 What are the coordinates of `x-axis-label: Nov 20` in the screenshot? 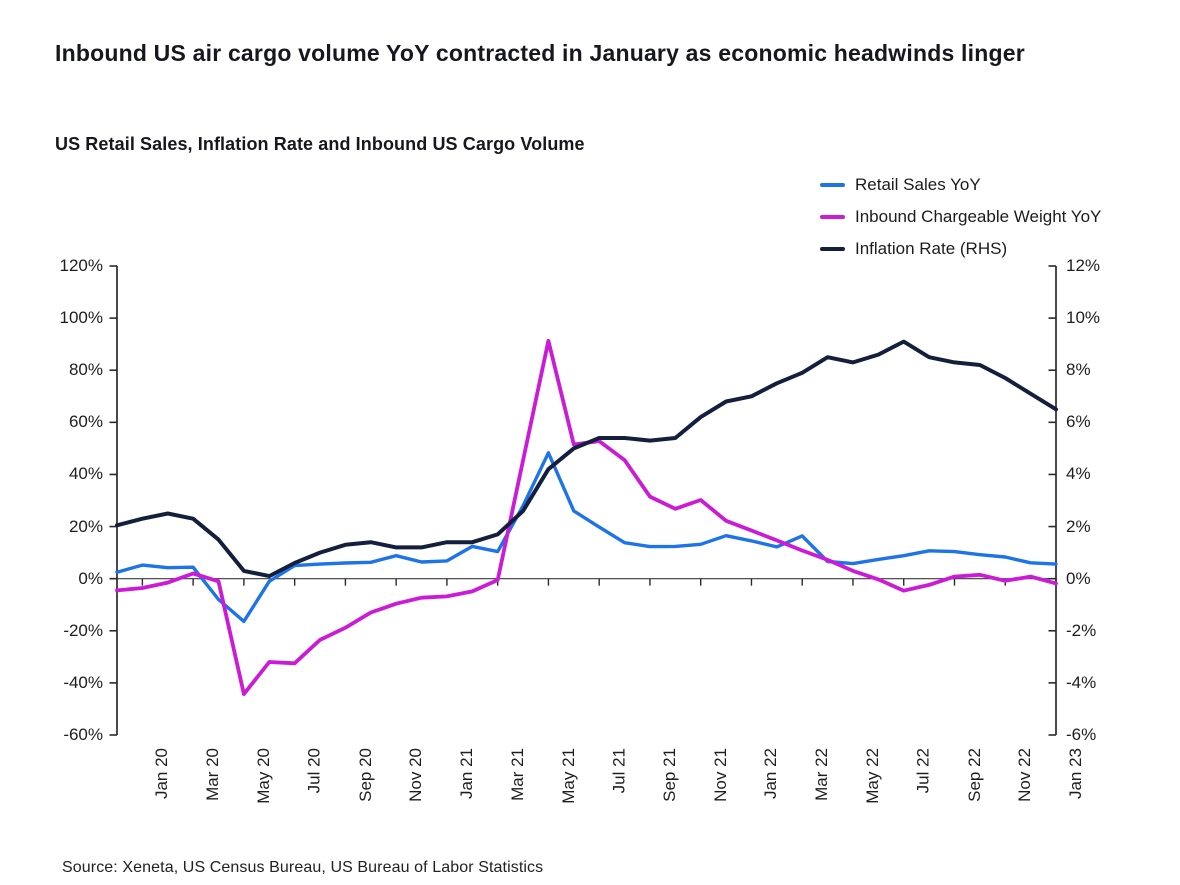 It's located at (416, 775).